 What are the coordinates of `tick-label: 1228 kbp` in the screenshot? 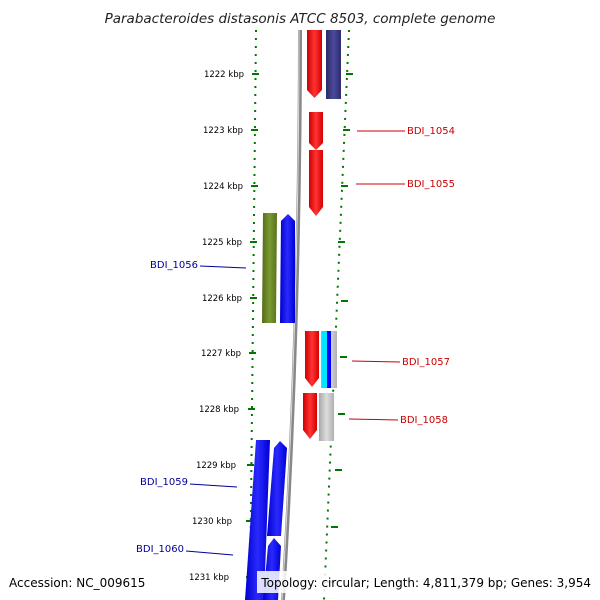 It's located at (219, 410).